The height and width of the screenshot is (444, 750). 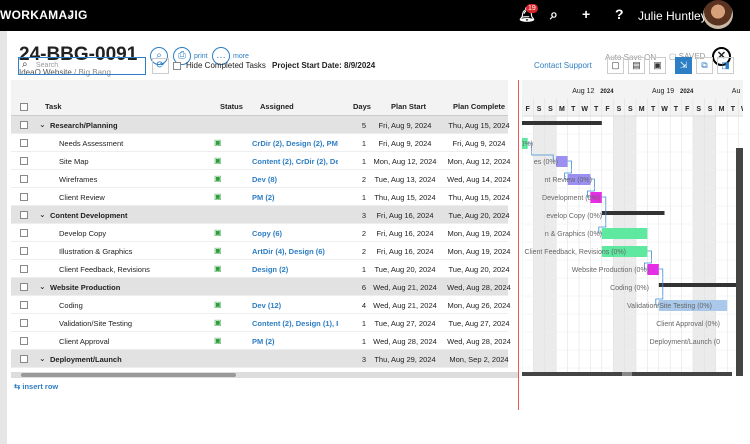 What do you see at coordinates (295, 143) in the screenshot?
I see `assigned-resources: CrDir (2), Design (2), PM (2)` at bounding box center [295, 143].